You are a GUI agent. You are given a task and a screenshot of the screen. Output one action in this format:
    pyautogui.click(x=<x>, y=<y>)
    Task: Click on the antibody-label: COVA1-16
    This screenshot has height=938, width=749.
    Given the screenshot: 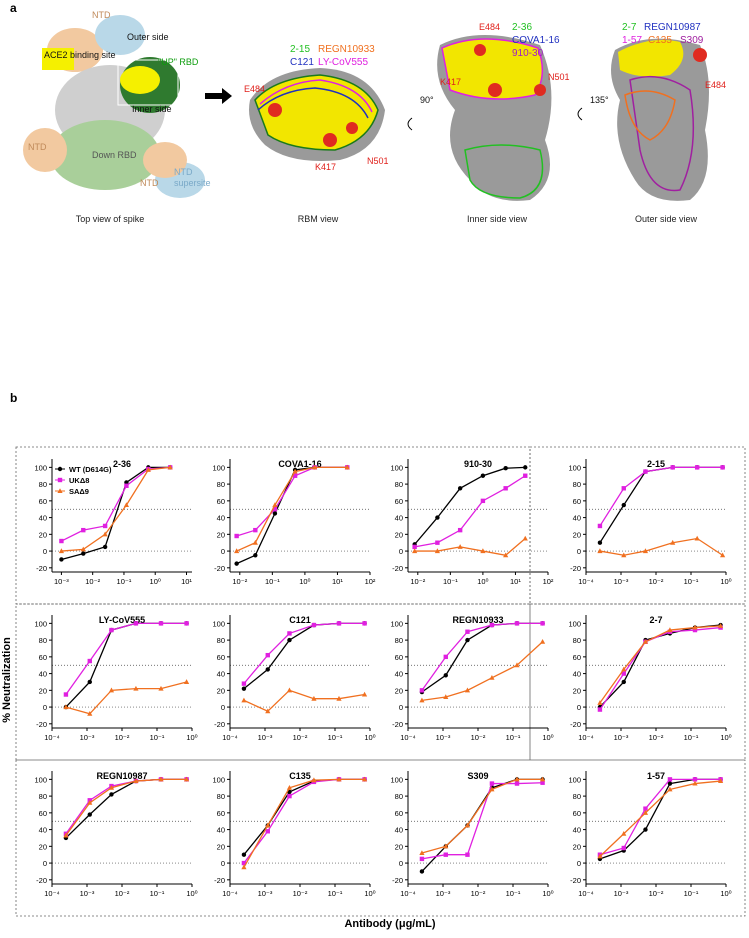 What is the action you would take?
    pyautogui.click(x=536, y=40)
    